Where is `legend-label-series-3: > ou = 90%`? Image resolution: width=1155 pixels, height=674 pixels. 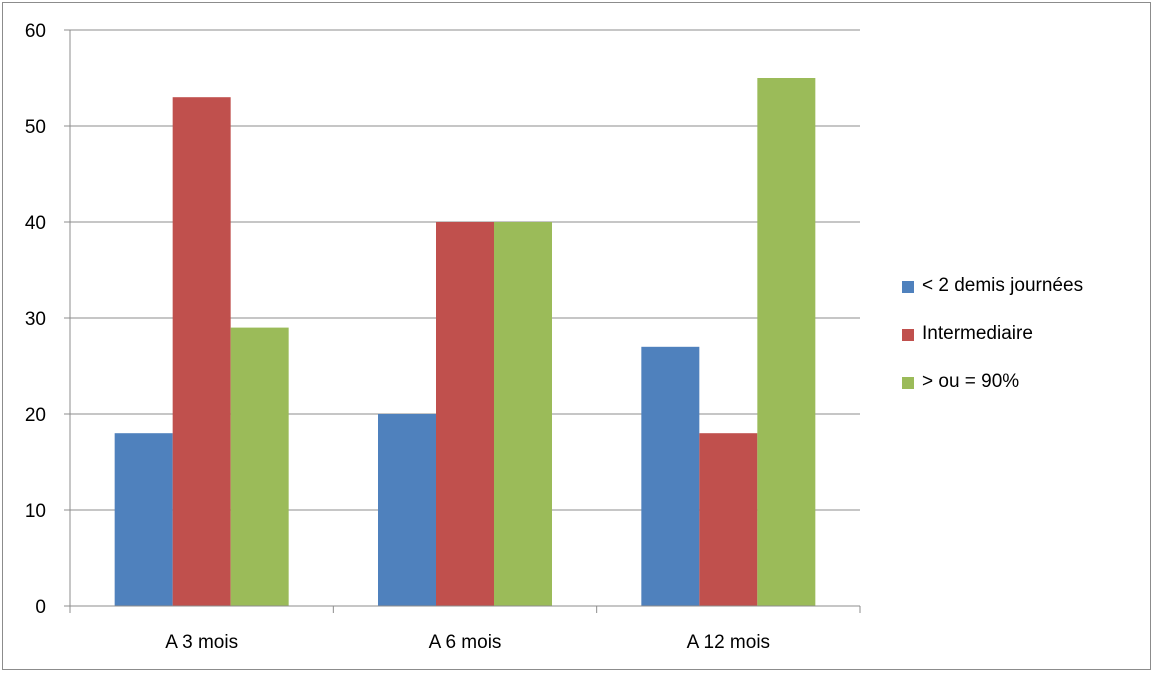
legend-label-series-3: > ou = 90% is located at coordinates (971, 381).